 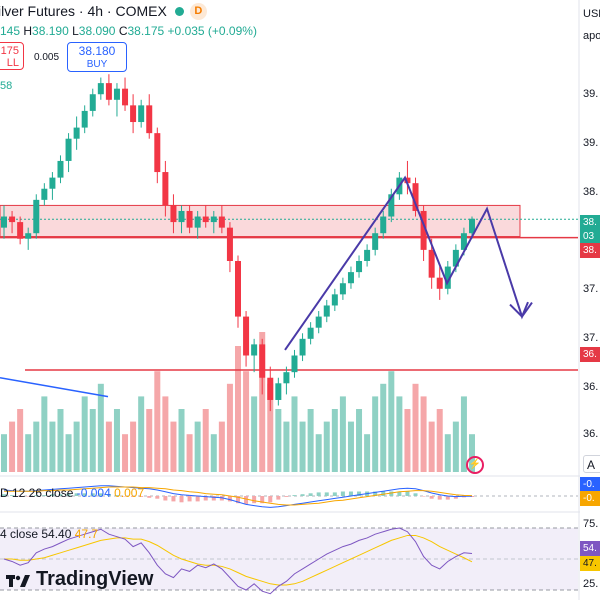 I want to click on rsi-legend: 4 close 54.40 47.7, so click(x=49, y=534).